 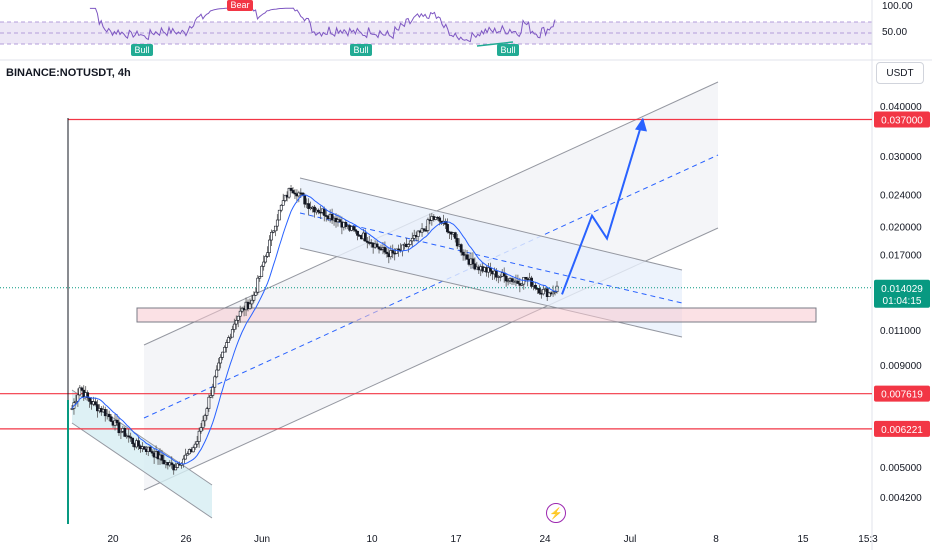 I want to click on price-tick-label: 0.004200, so click(x=901, y=498).